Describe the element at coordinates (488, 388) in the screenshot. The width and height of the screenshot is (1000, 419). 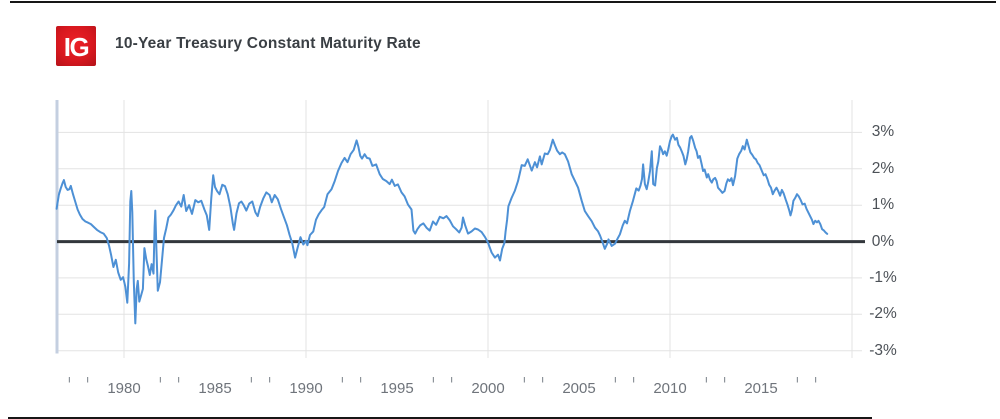
I see `x-axis-label: 2000` at that location.